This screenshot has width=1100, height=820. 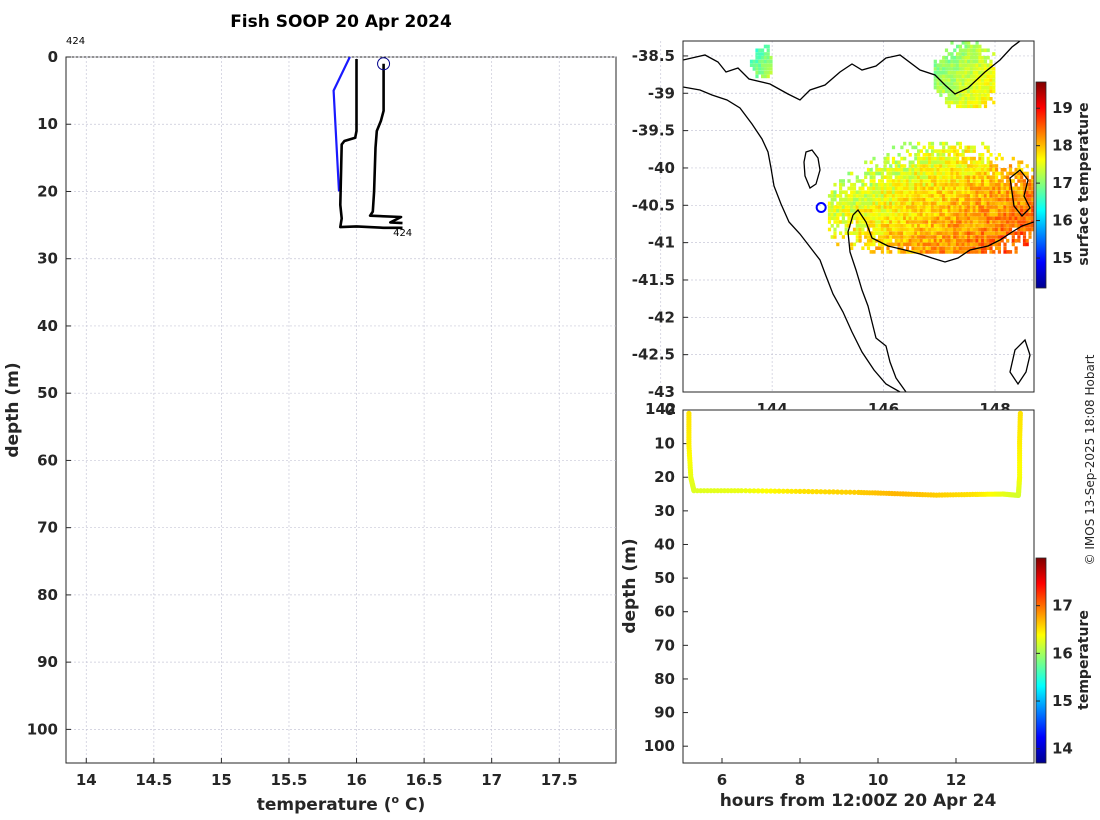 What do you see at coordinates (1084, 660) in the screenshot?
I see `section-colorbar-label: temperature` at bounding box center [1084, 660].